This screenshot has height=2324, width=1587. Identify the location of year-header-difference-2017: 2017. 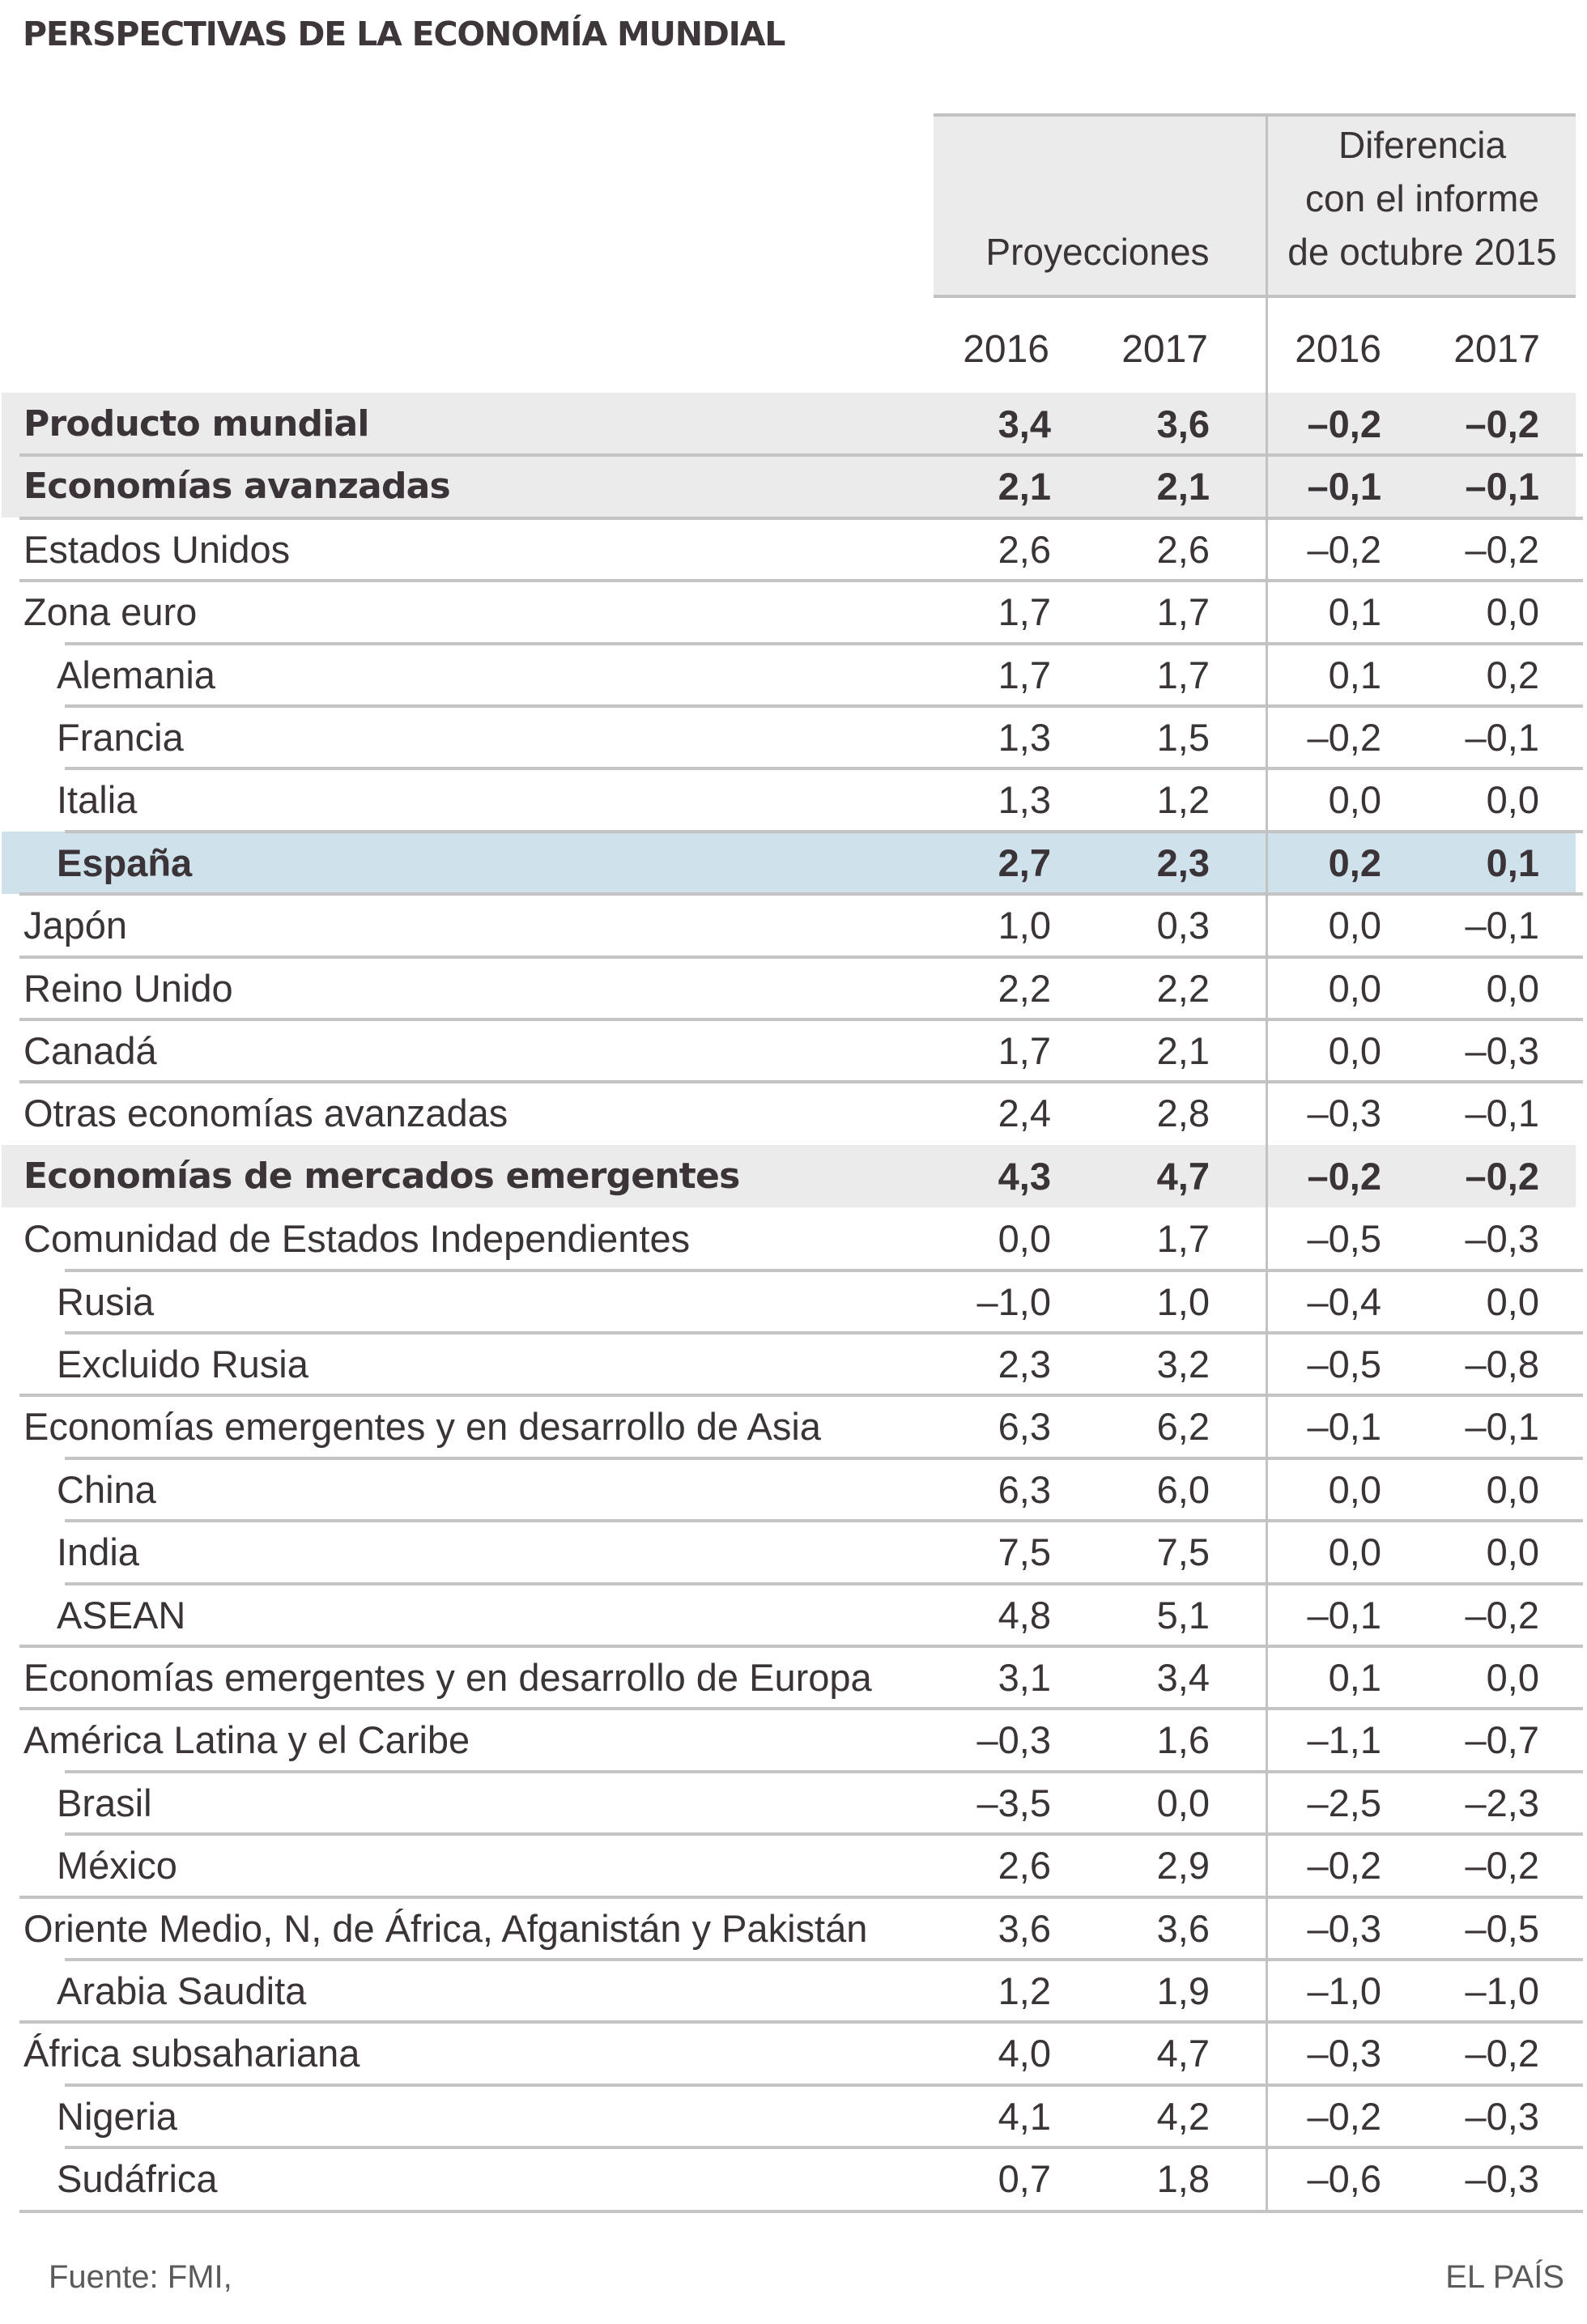
(1497, 349).